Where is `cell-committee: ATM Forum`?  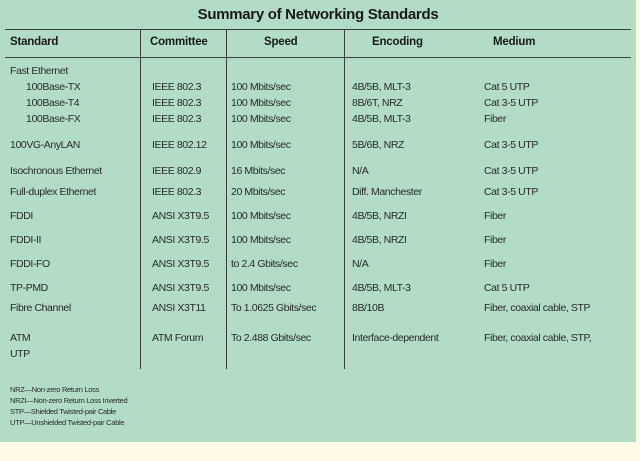
cell-committee: ATM Forum is located at coordinates (178, 338).